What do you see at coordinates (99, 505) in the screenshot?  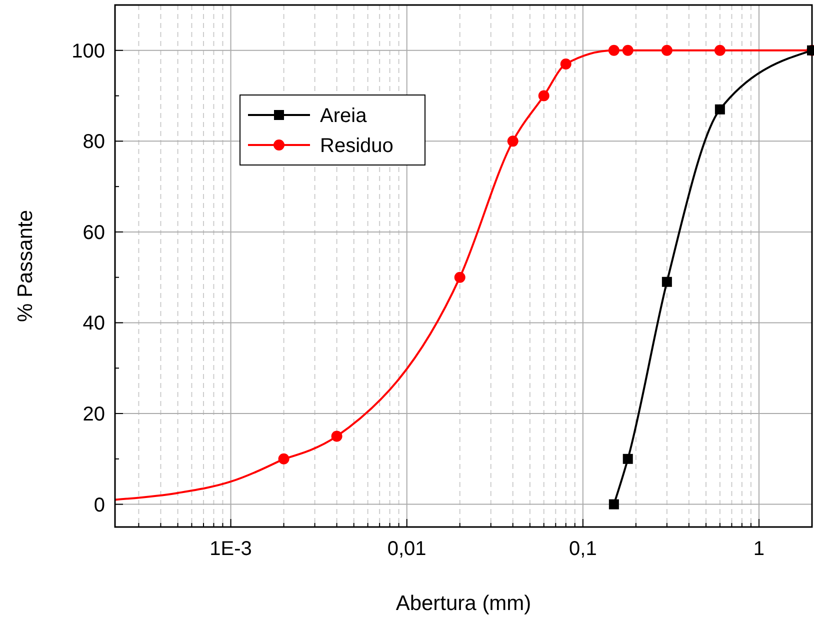 I see `y-tick-label: 0` at bounding box center [99, 505].